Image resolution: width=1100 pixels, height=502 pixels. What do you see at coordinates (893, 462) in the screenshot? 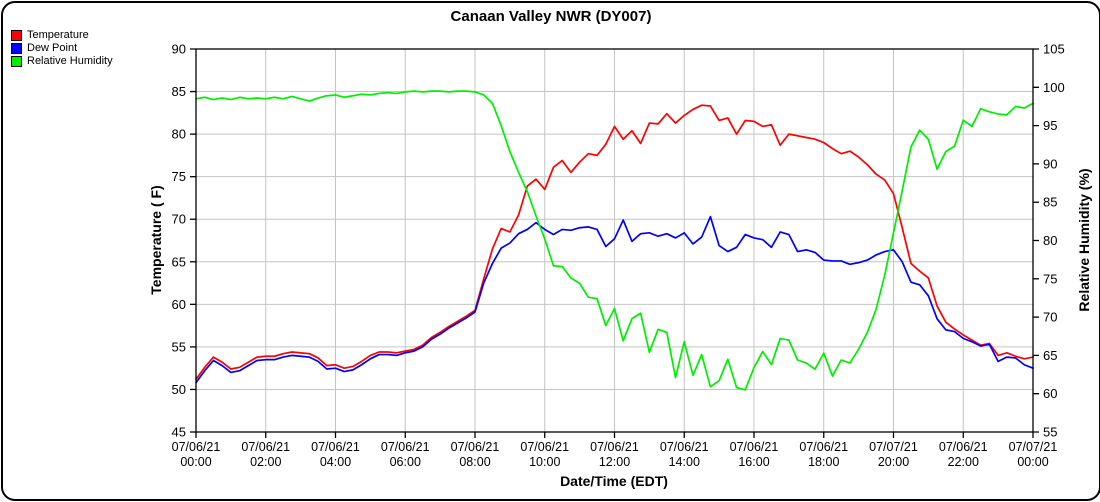
I see `x-tick-time-label: 20:00` at bounding box center [893, 462].